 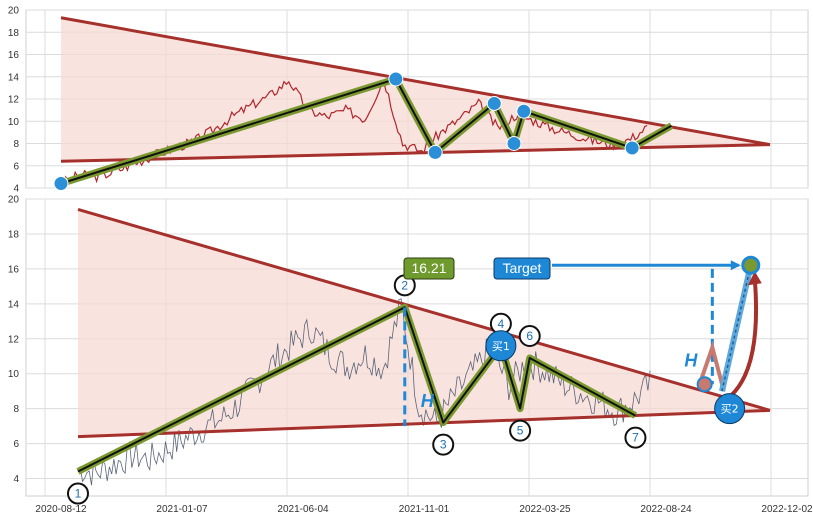 I want to click on buy2-label: 买2, so click(x=730, y=409).